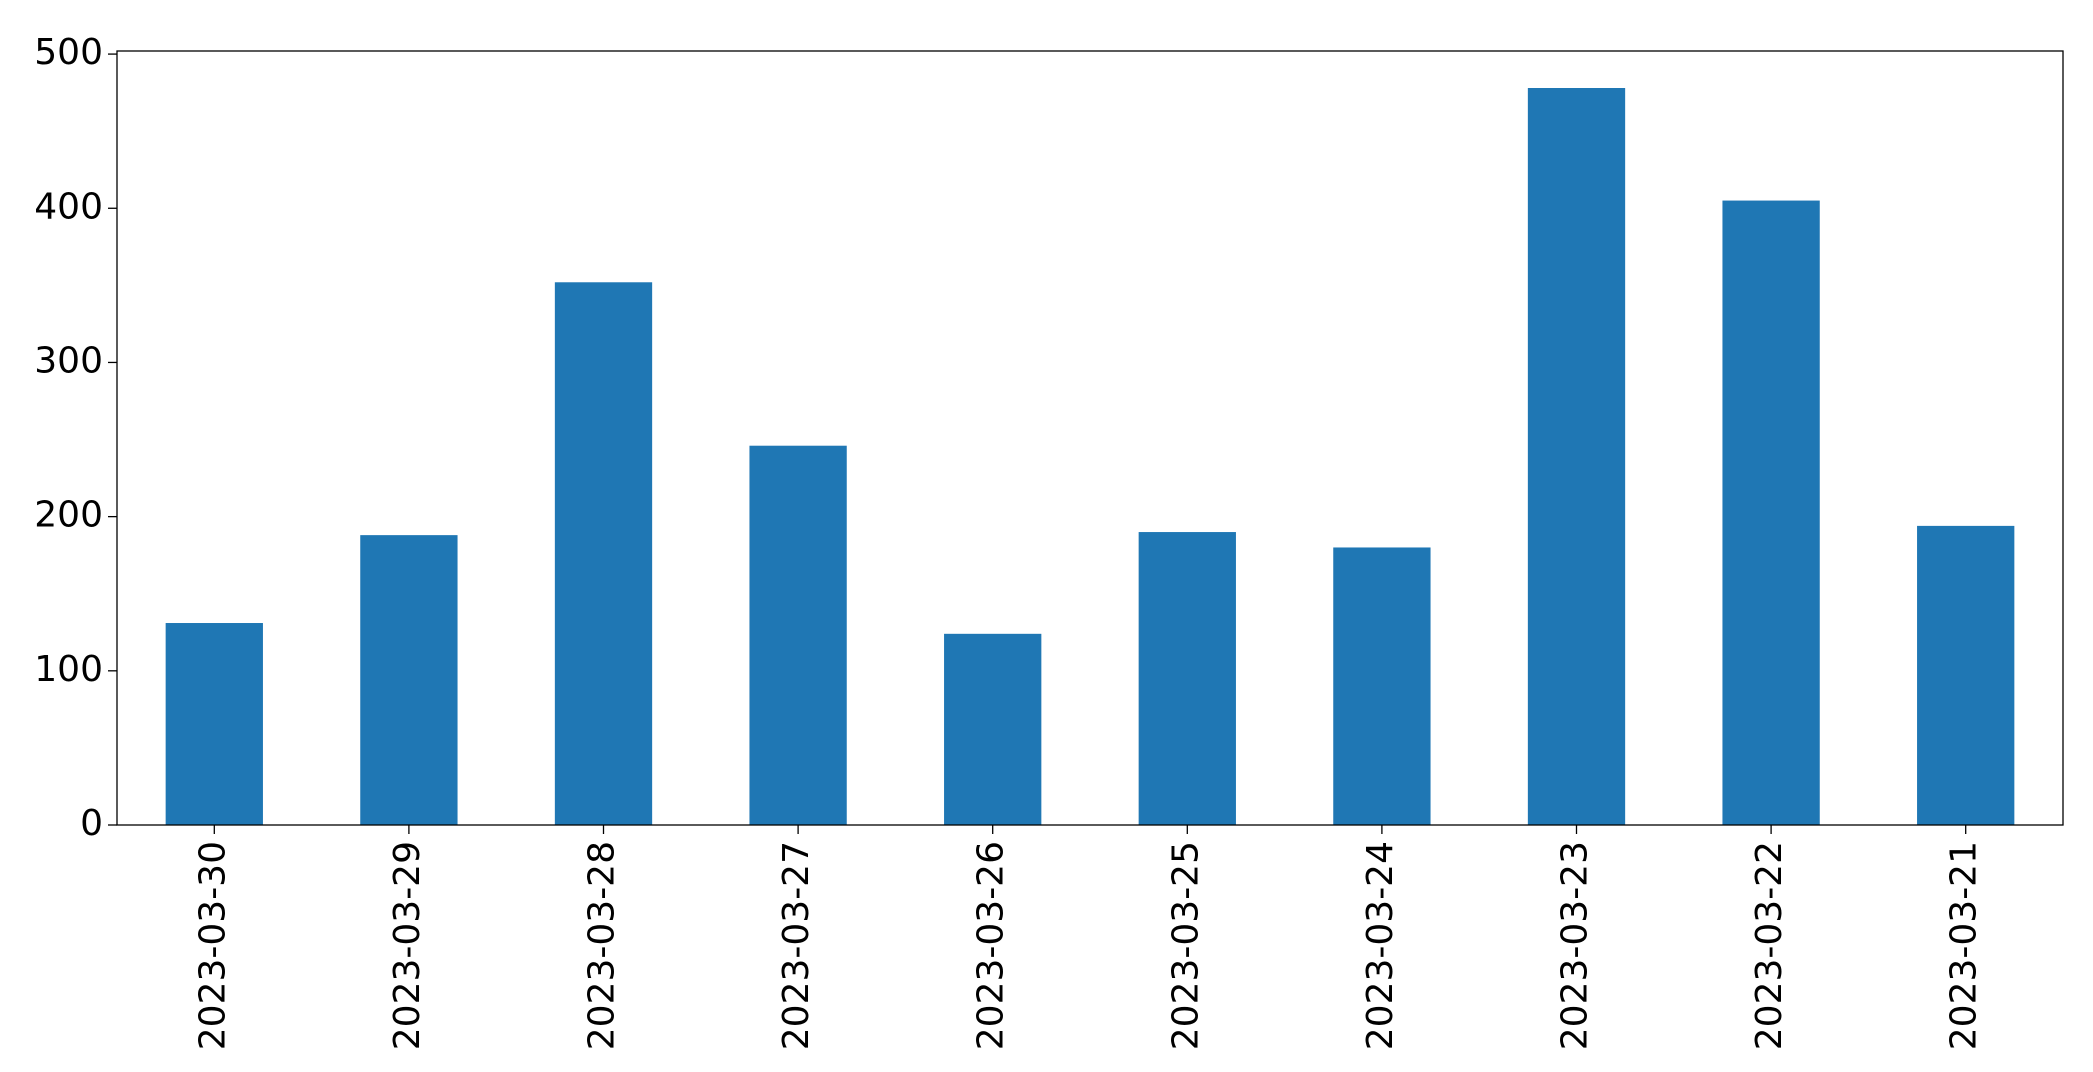 The height and width of the screenshot is (1072, 2093). What do you see at coordinates (68, 52) in the screenshot?
I see `y-tick-label: 500` at bounding box center [68, 52].